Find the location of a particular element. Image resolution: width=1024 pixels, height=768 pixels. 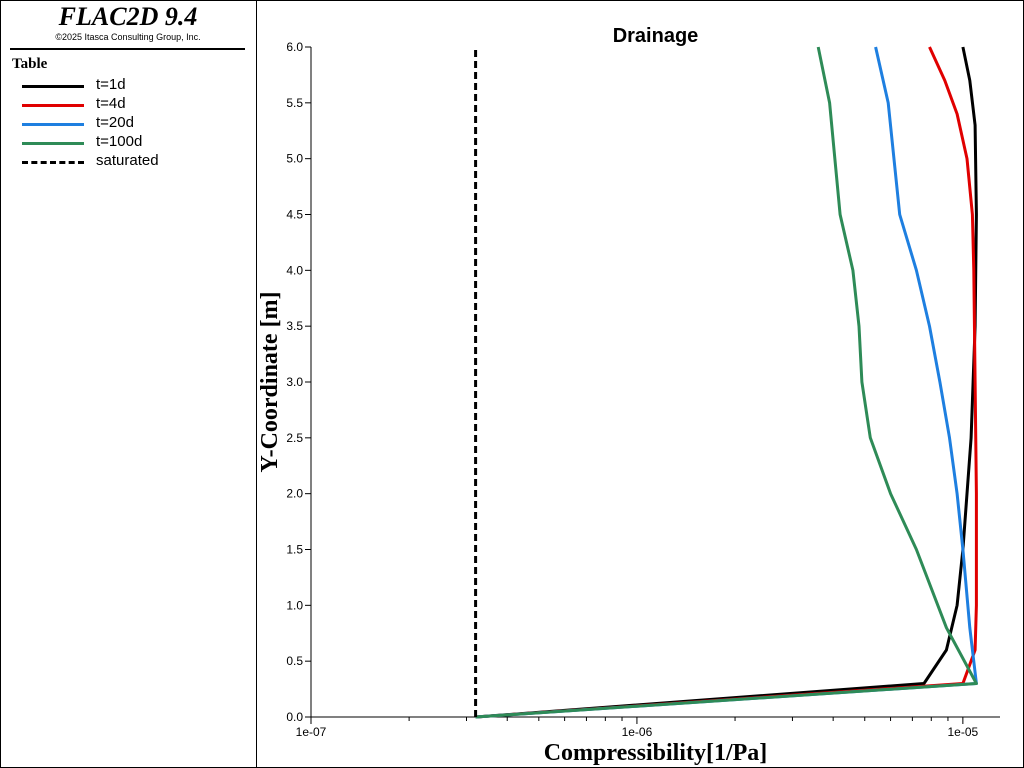

y-tick-label: 3.5 is located at coordinates (294, 326).